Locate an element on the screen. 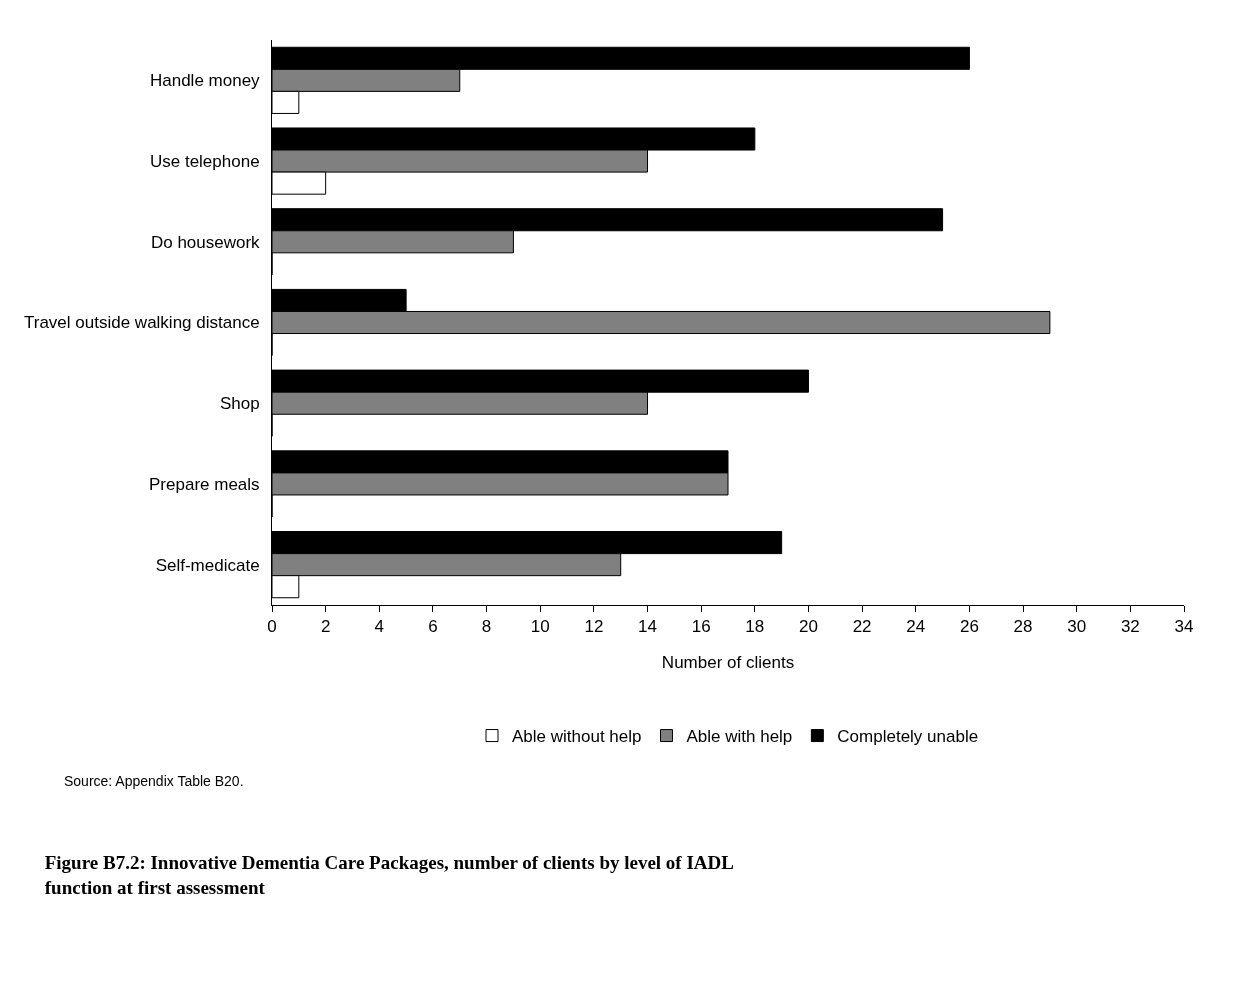 The height and width of the screenshot is (999, 1243). y-tick-label: Handle money is located at coordinates (205, 81).